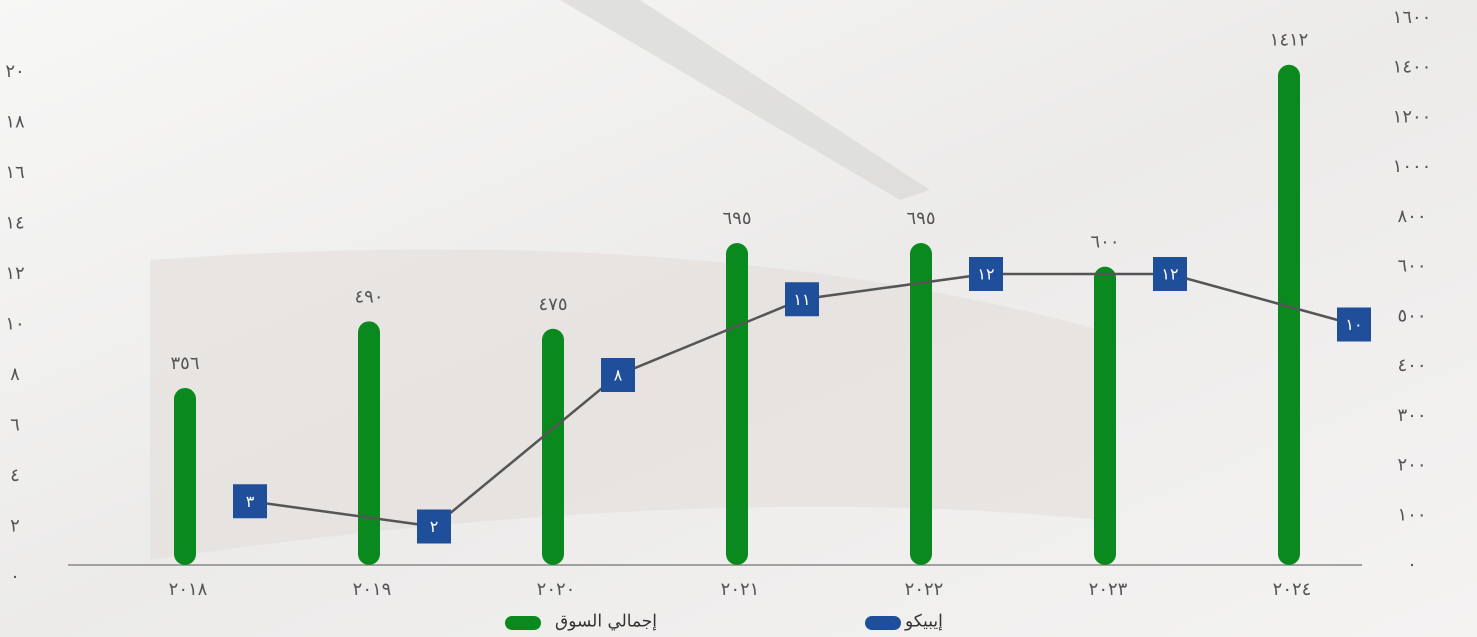  I want to click on x-tick-label: ٢٠٢١, so click(740, 589).